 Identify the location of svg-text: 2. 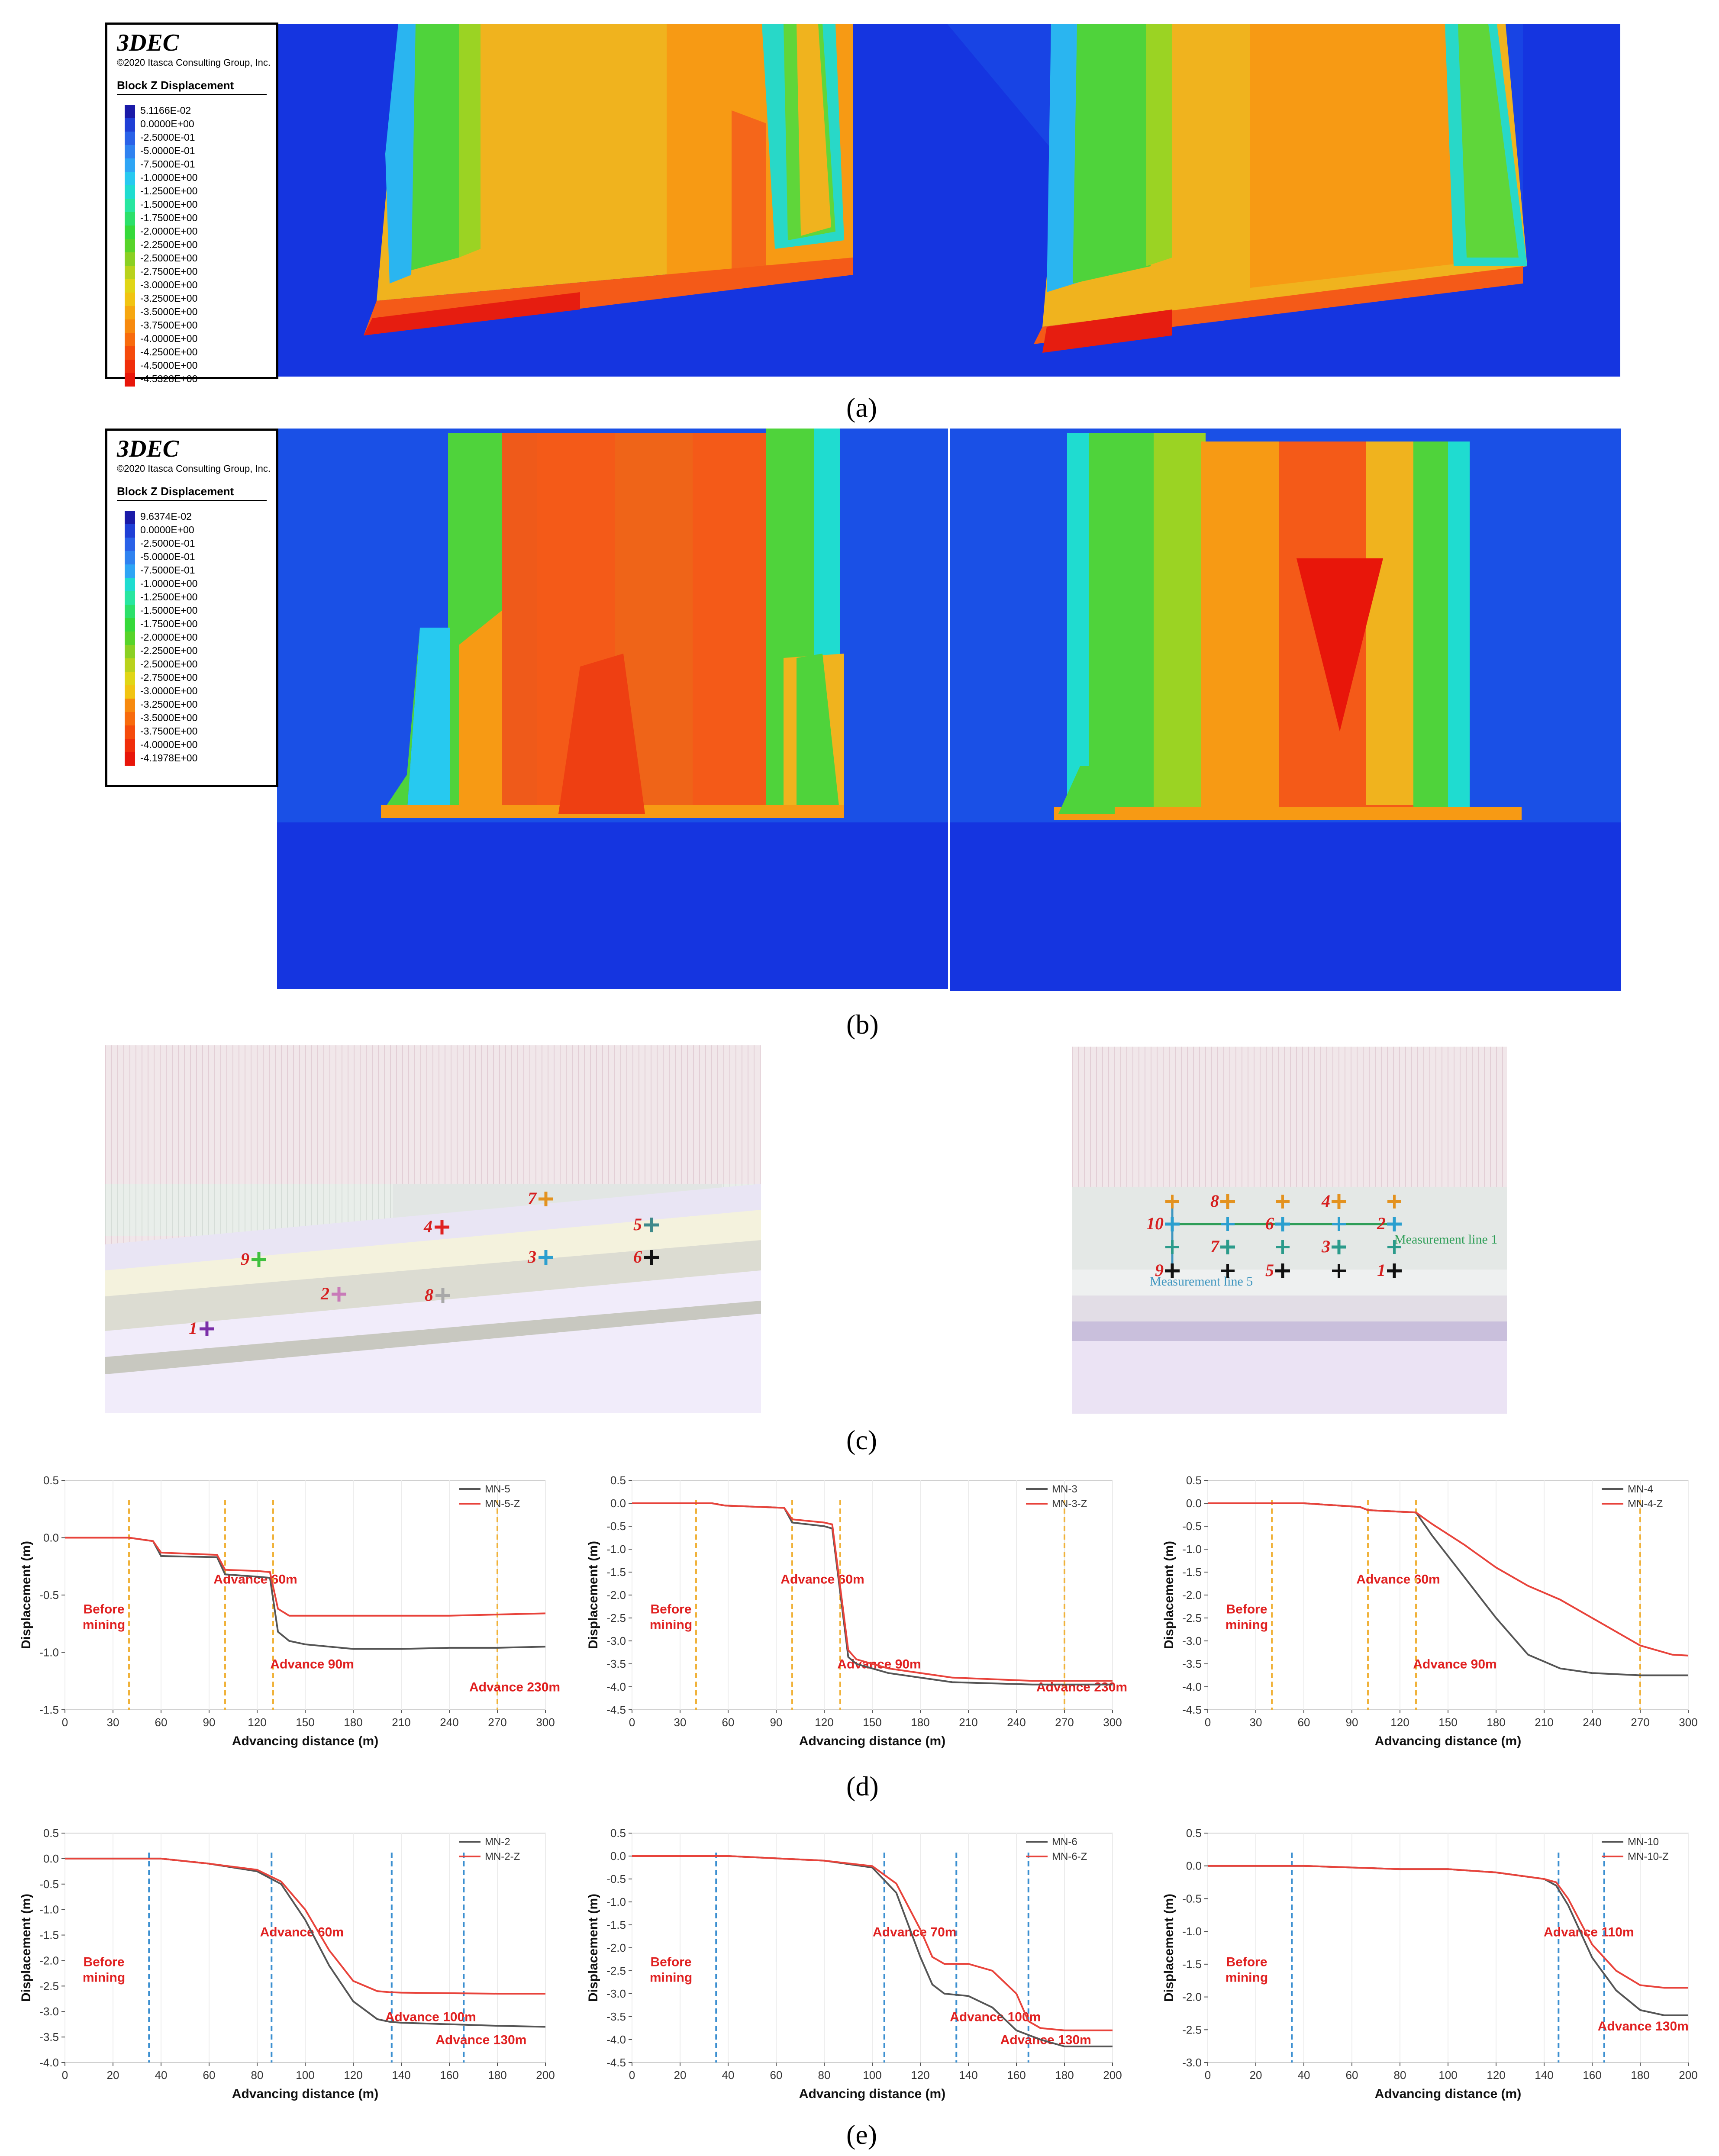
(1381, 1223).